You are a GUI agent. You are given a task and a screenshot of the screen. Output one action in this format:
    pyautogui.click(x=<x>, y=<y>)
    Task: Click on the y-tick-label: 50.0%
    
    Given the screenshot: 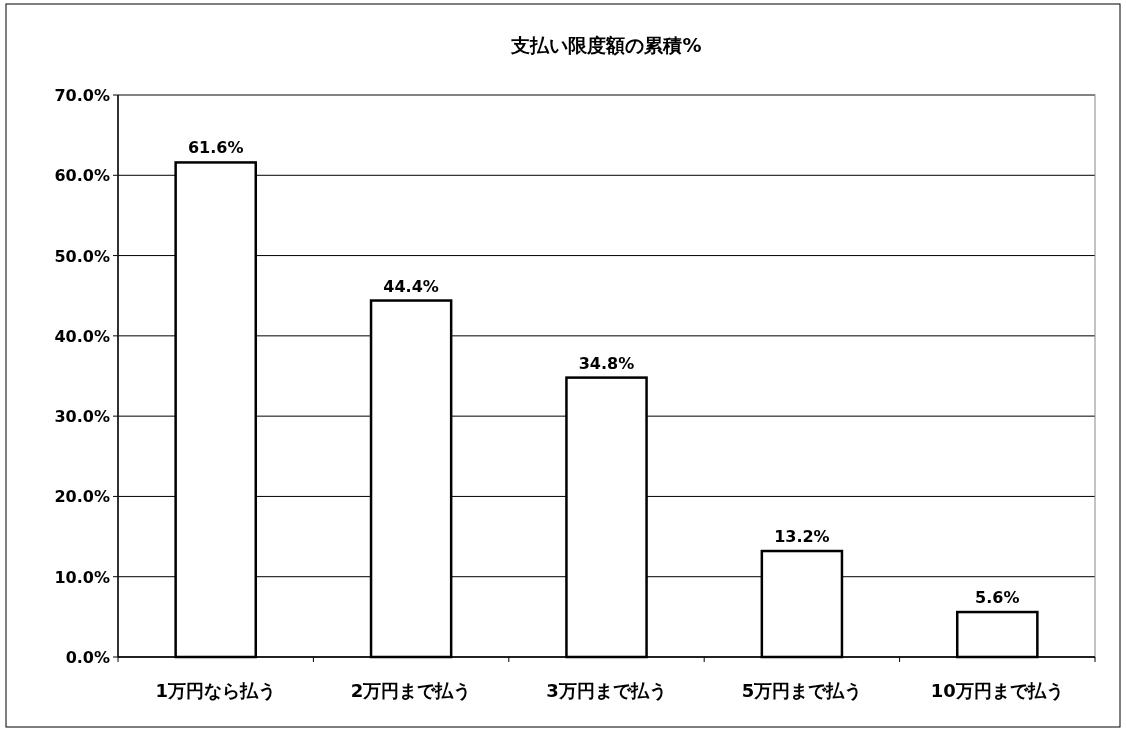 What is the action you would take?
    pyautogui.click(x=82, y=256)
    